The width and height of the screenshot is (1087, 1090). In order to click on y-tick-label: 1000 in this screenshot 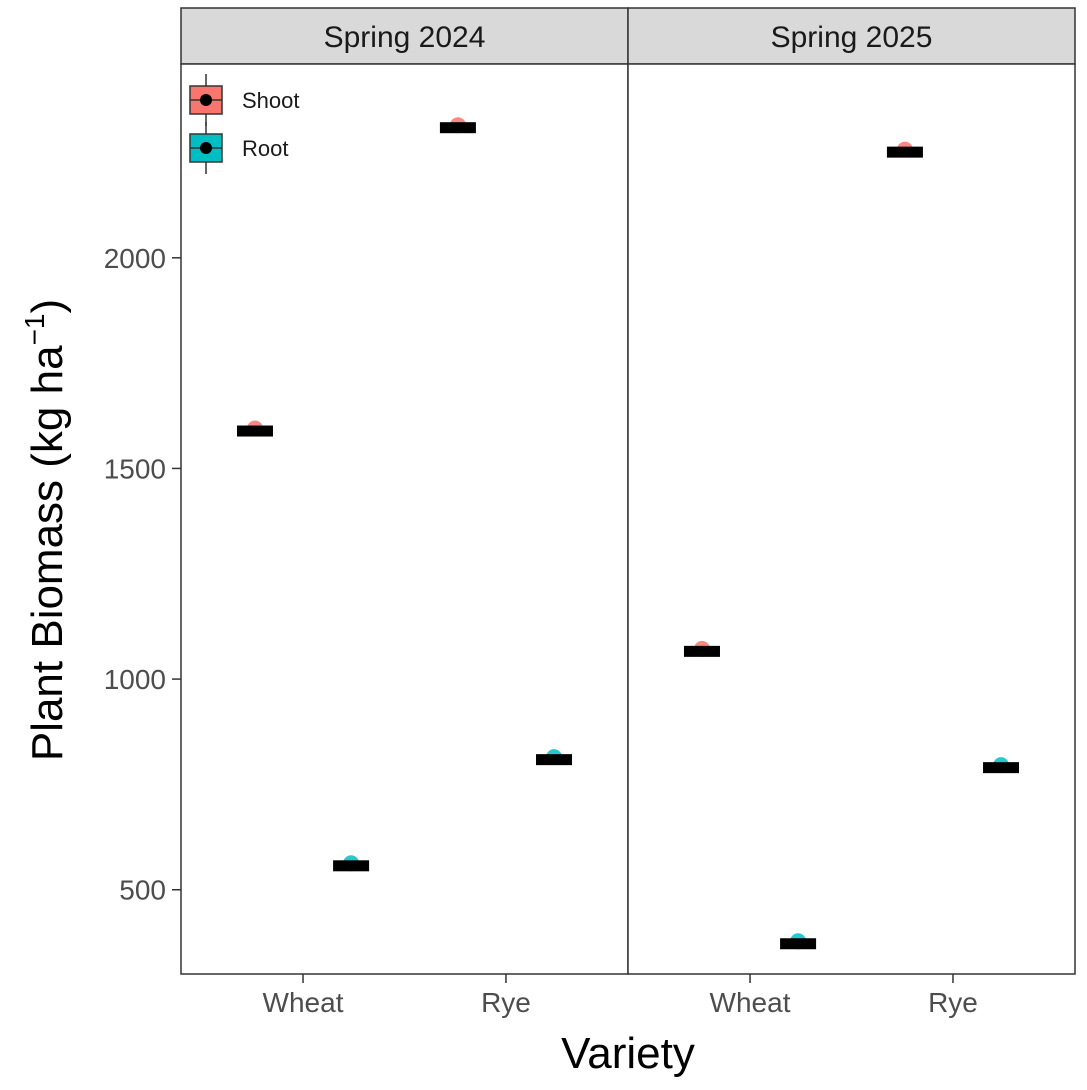, I will do `click(135, 679)`.